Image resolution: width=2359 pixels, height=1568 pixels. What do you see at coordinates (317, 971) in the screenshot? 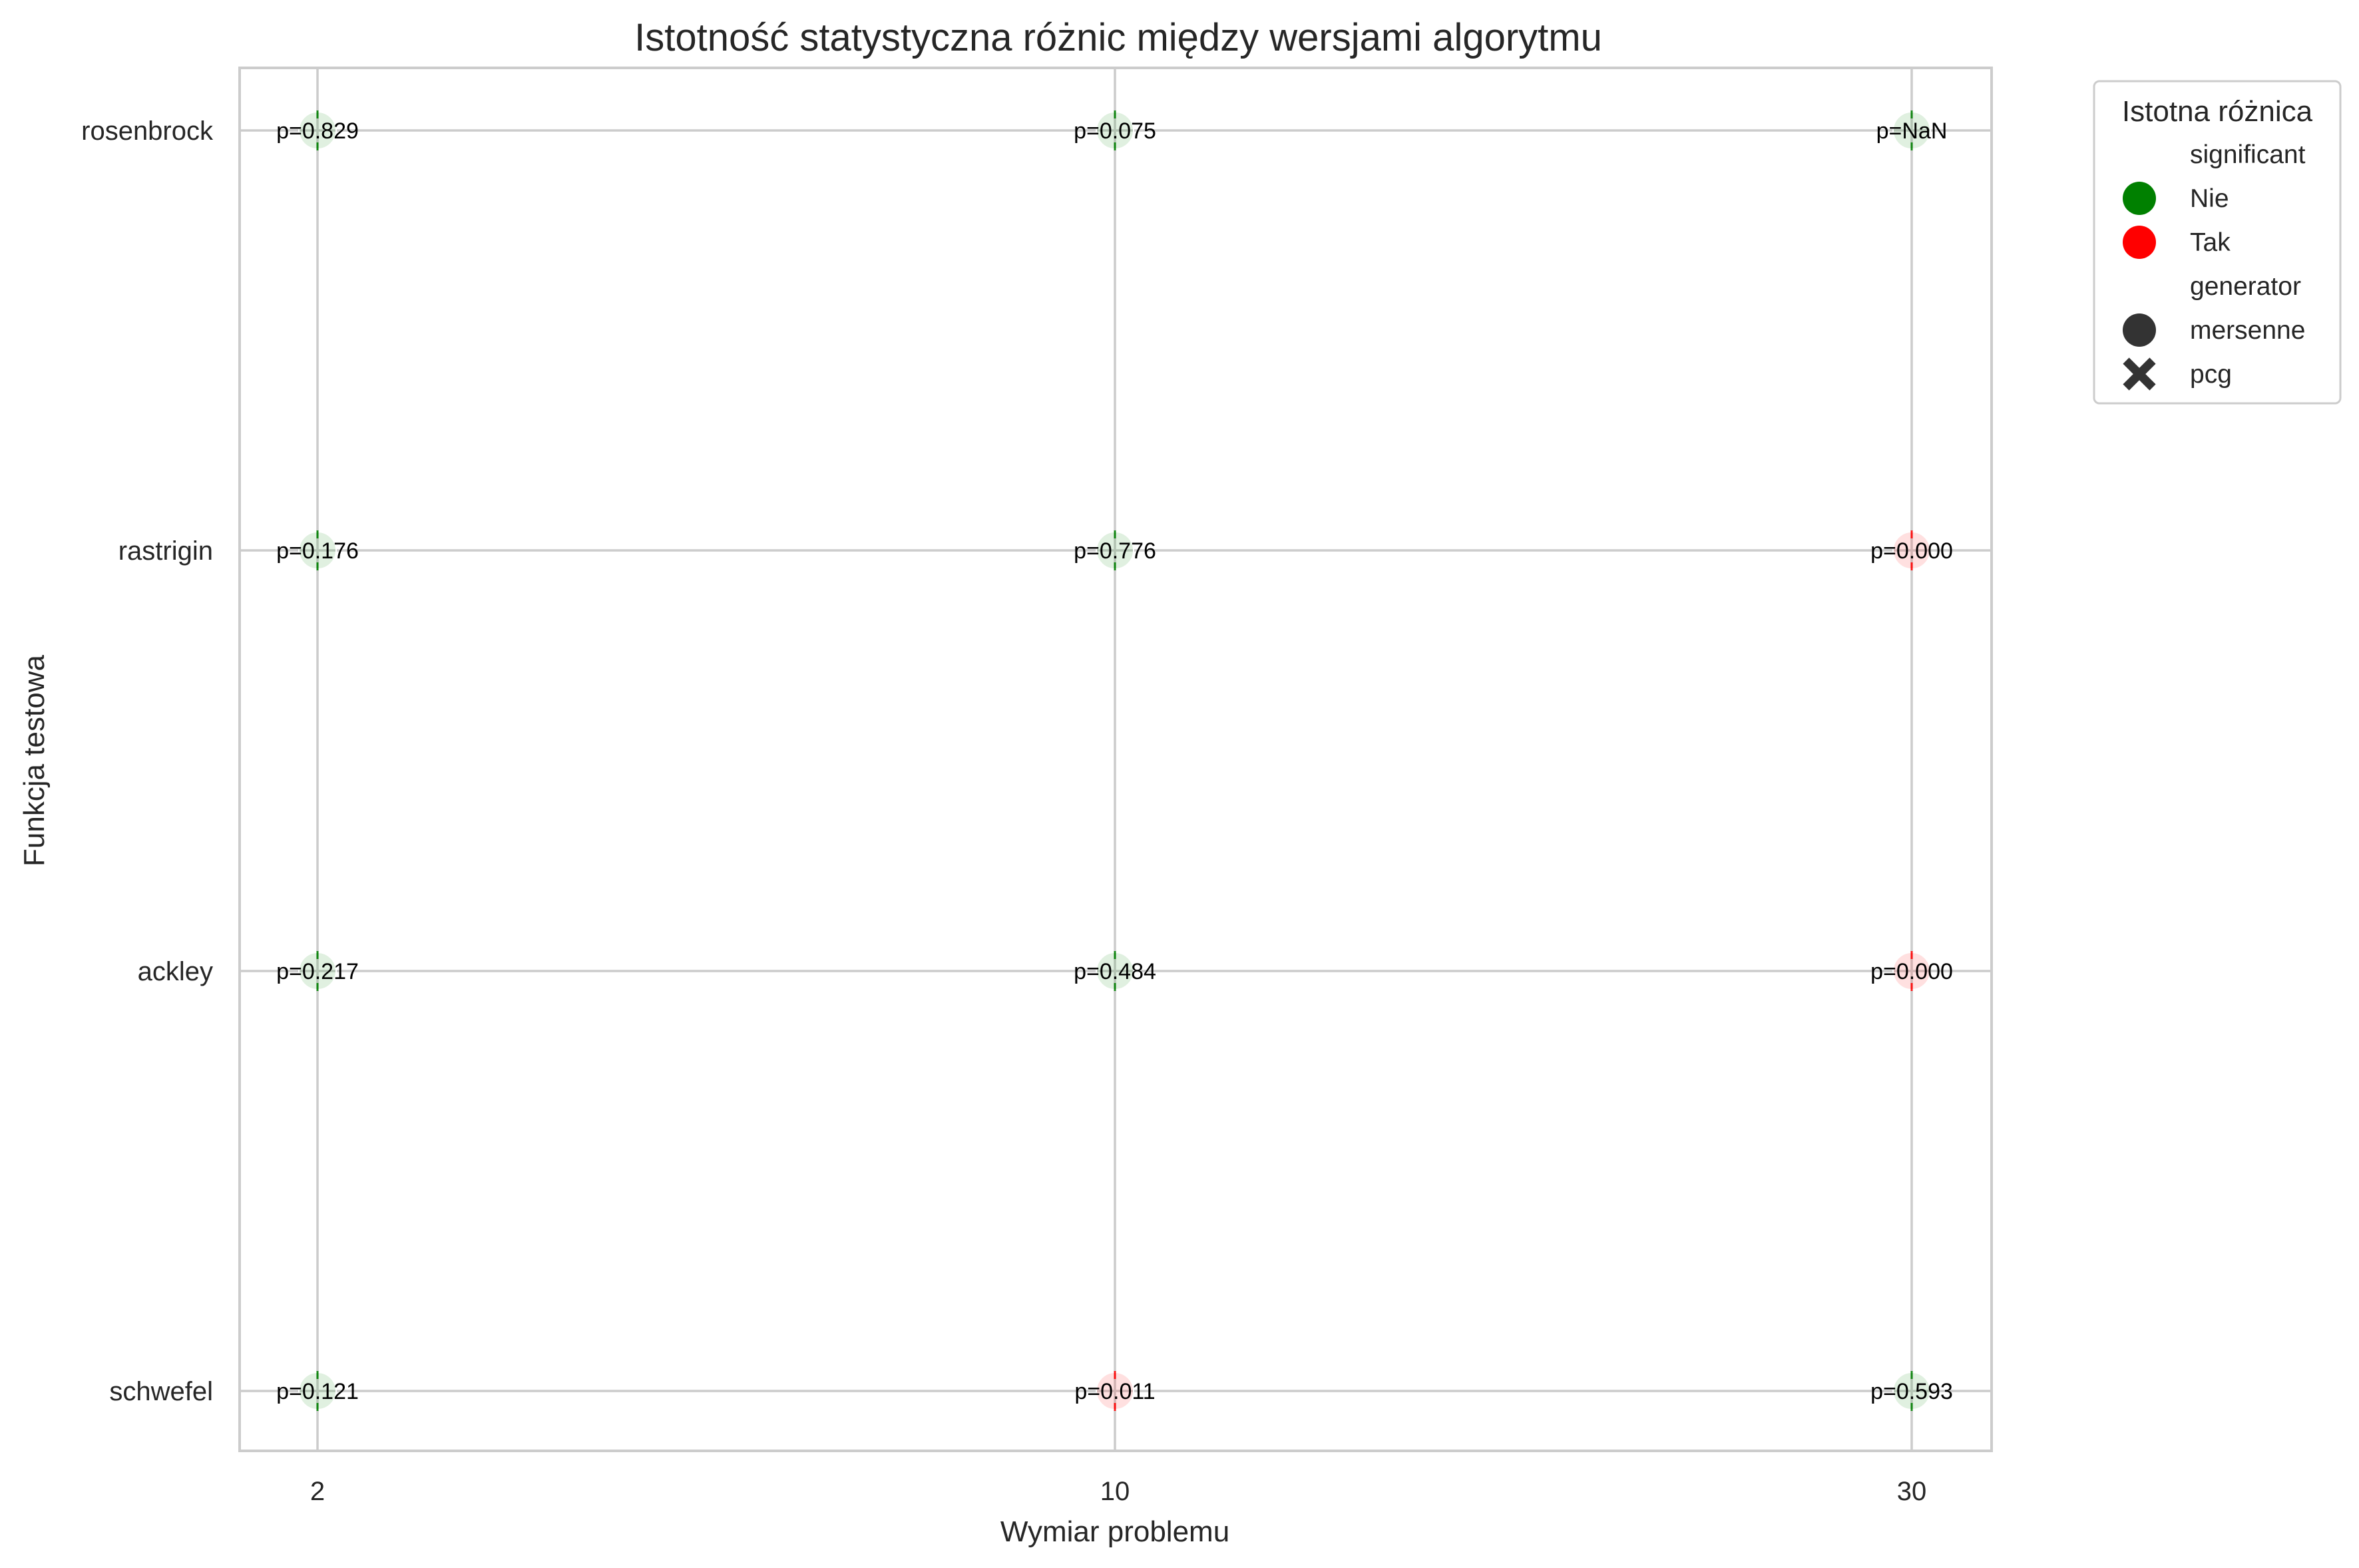
I see `p-value-label: p=0.217` at bounding box center [317, 971].